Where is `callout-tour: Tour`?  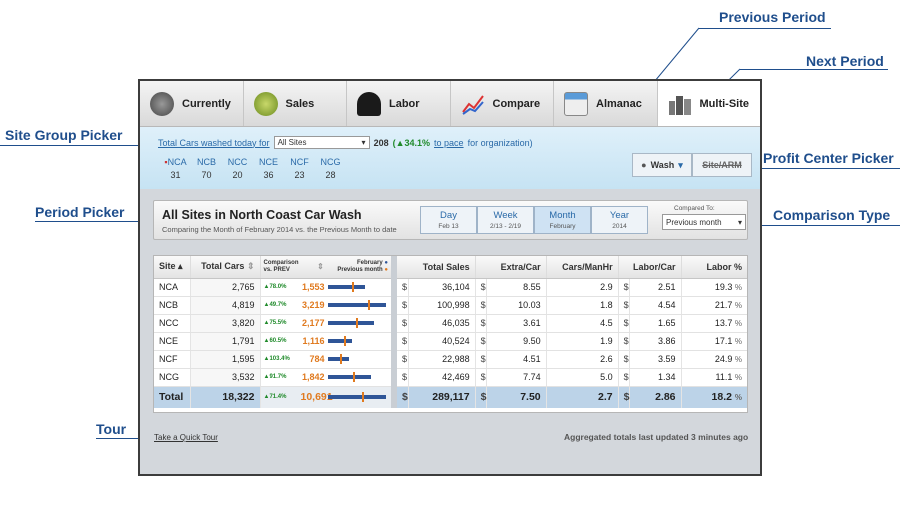
callout-tour: Tour is located at coordinates (111, 429).